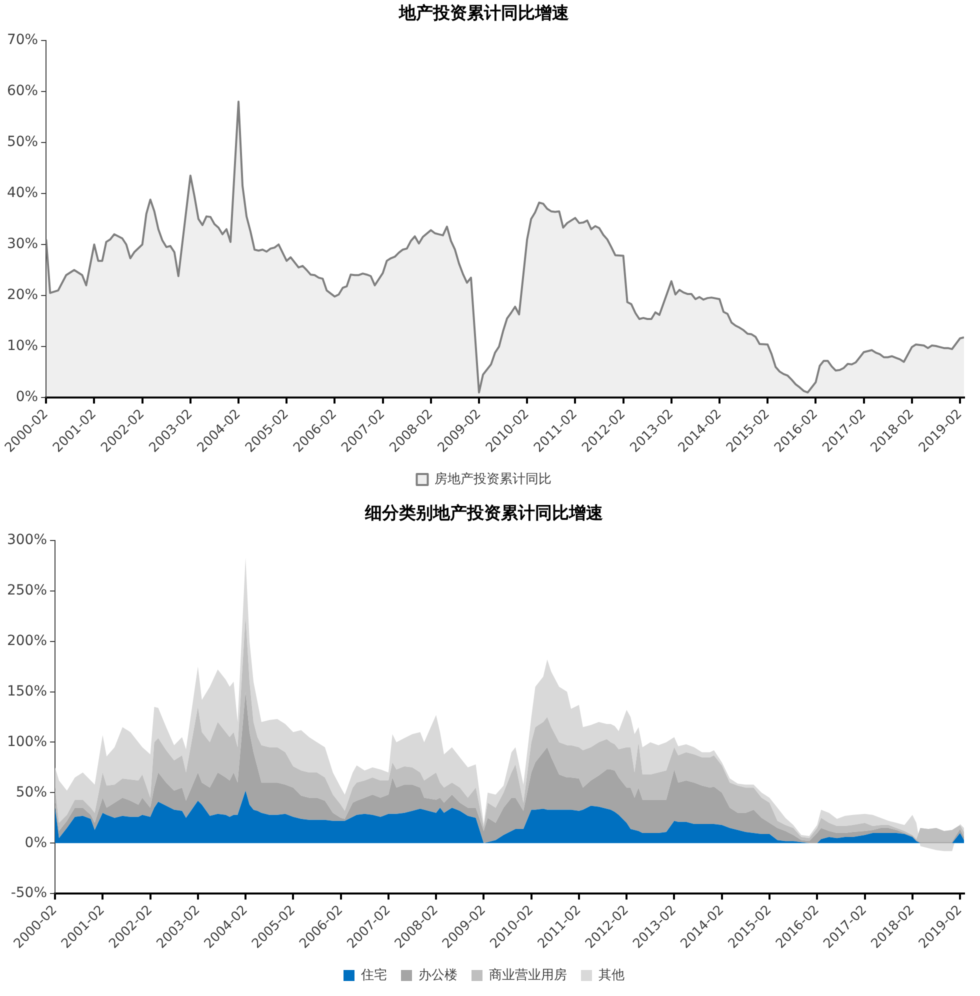 The width and height of the screenshot is (980, 996). I want to click on legend-label: 住宅, so click(373, 974).